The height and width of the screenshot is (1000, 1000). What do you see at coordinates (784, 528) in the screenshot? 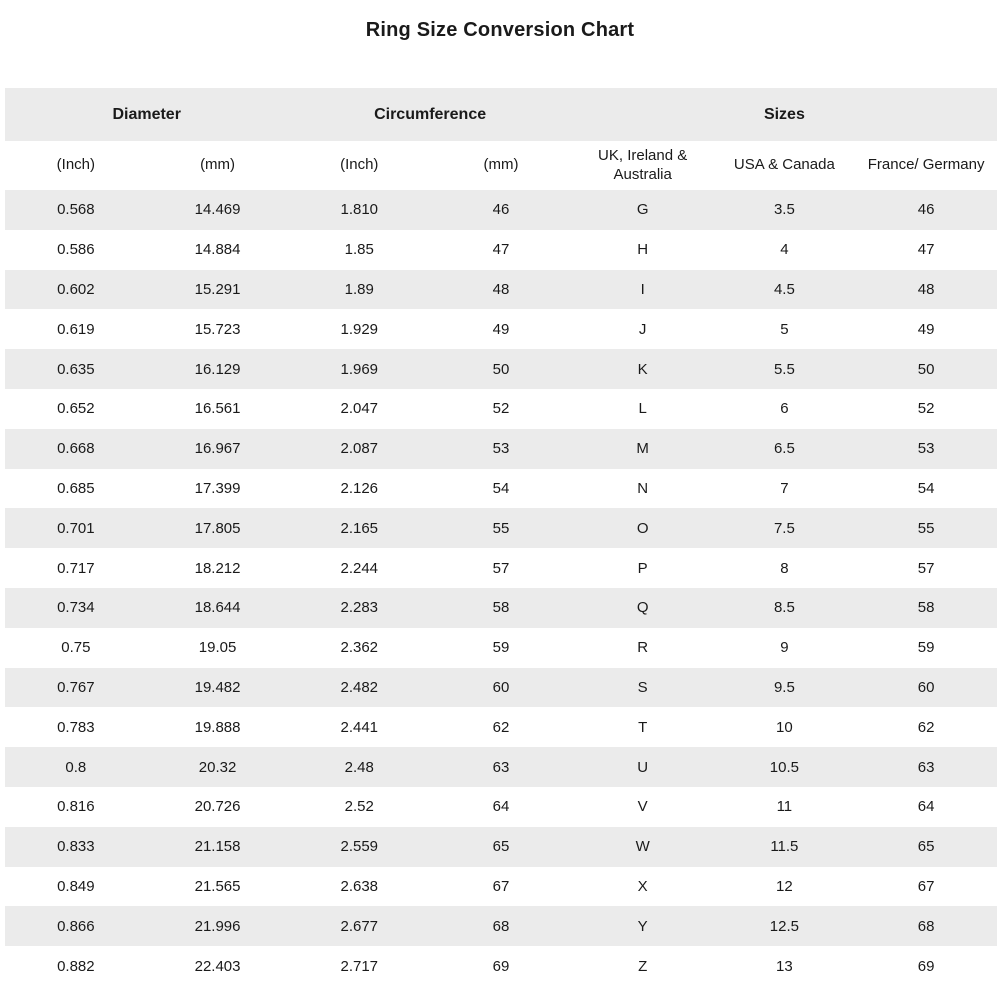
I see `table-cell: 7.5` at bounding box center [784, 528].